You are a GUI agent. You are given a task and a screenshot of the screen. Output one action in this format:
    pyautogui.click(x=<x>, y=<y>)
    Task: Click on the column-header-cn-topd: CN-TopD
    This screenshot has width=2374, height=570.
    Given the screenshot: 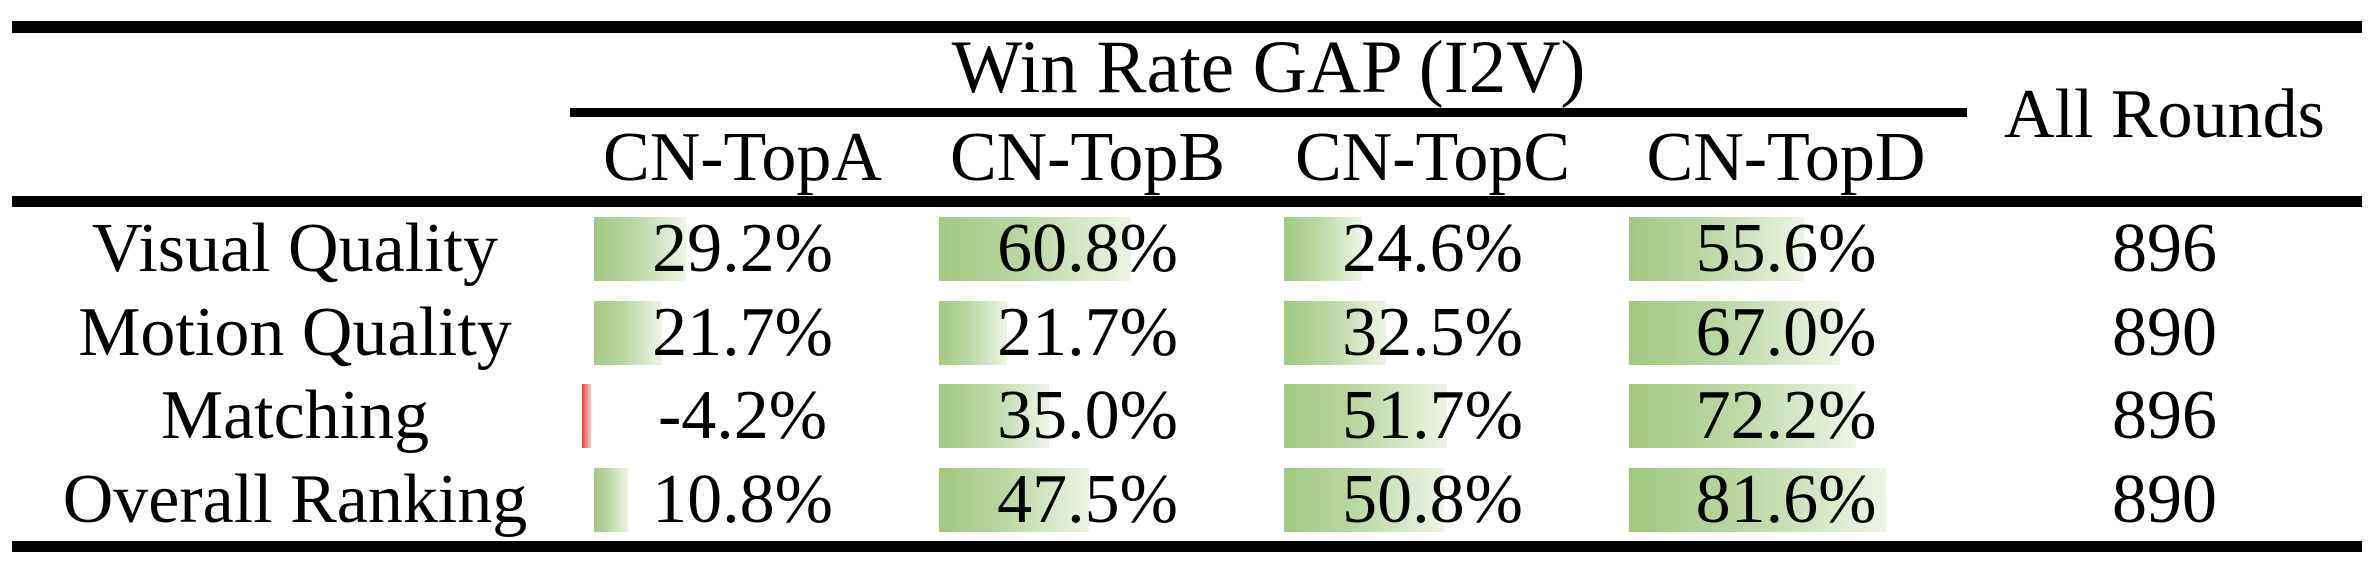 What is the action you would take?
    pyautogui.click(x=1786, y=157)
    